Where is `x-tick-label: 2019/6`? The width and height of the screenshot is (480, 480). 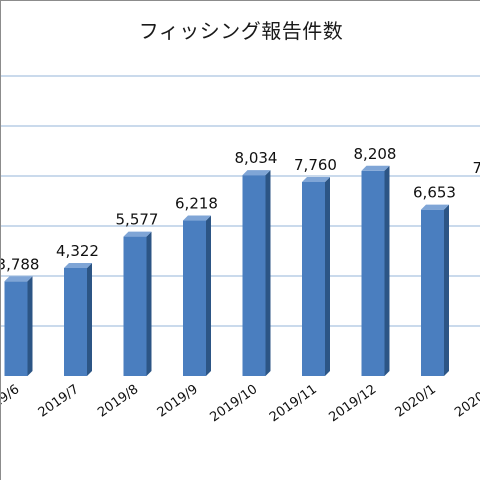 x-tick-label: 2019/6 is located at coordinates (11, 401).